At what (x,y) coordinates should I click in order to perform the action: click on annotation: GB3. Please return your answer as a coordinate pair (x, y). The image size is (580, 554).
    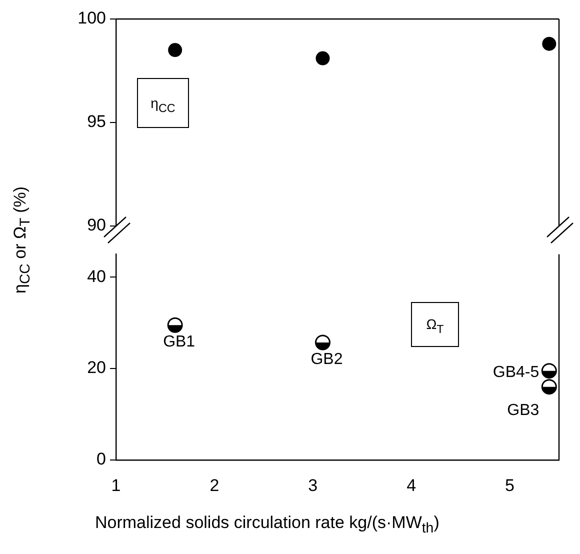
    Looking at the image, I should click on (523, 411).